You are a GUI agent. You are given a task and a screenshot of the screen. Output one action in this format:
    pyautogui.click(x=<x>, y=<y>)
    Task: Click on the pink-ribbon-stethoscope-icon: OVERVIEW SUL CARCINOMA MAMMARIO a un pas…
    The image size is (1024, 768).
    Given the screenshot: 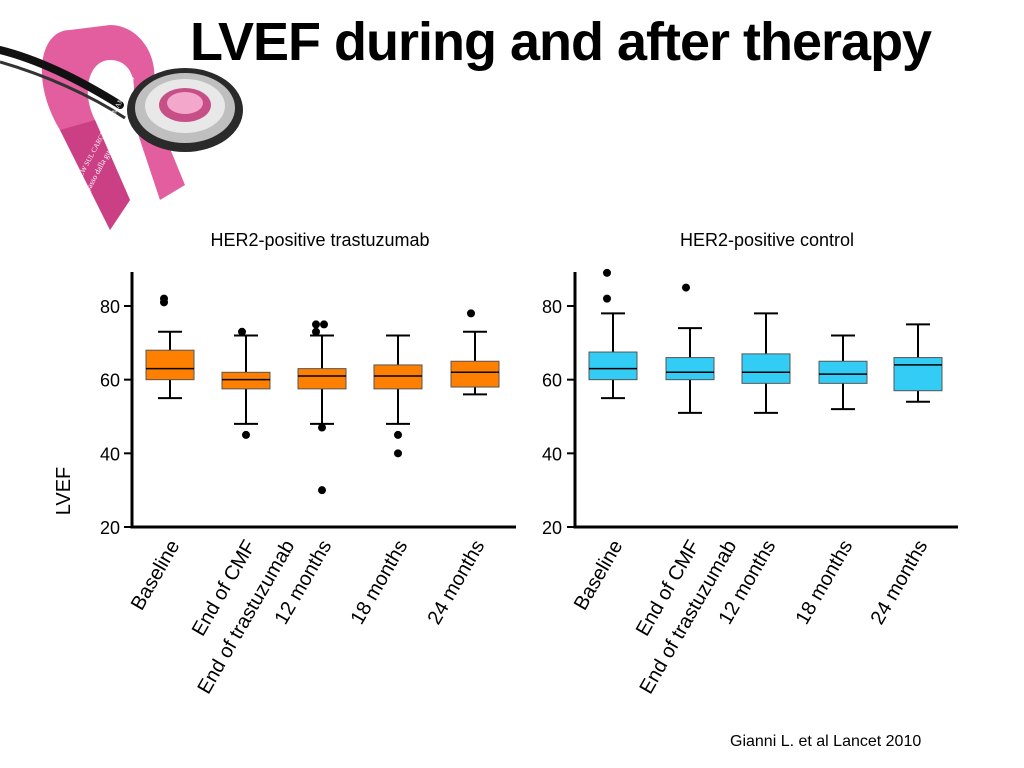 What is the action you would take?
    pyautogui.click(x=121, y=127)
    